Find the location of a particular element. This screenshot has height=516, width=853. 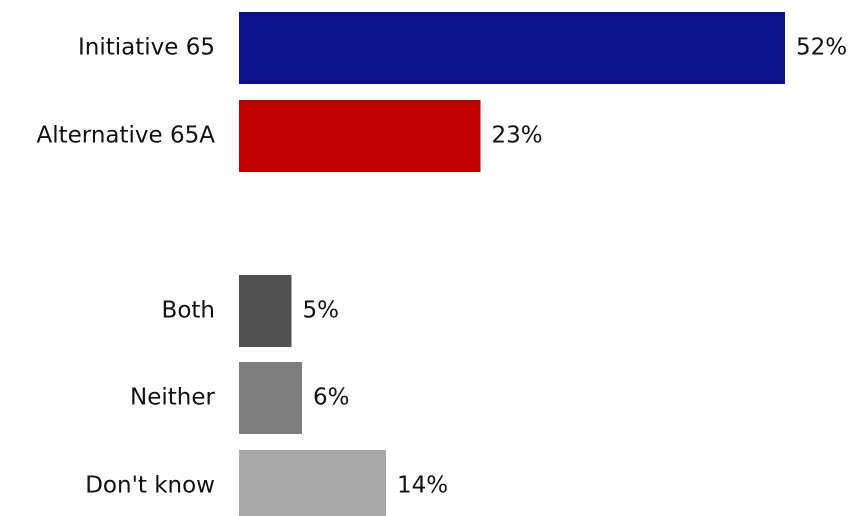

category-label-initiative-65: Initiative 65 is located at coordinates (146, 48).